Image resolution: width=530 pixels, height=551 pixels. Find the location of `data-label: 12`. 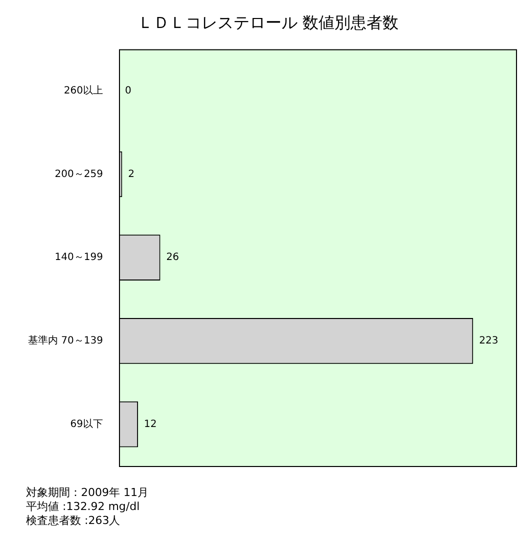

data-label: 12 is located at coordinates (150, 424).